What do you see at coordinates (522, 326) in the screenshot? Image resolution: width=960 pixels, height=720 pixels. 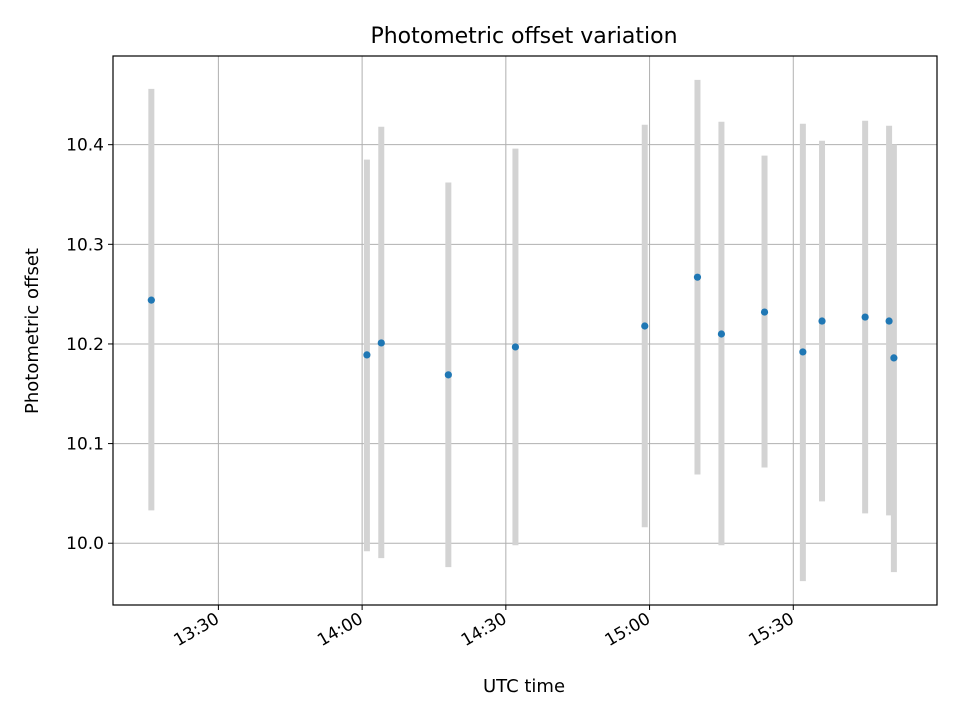 I see `data-points` at bounding box center [522, 326].